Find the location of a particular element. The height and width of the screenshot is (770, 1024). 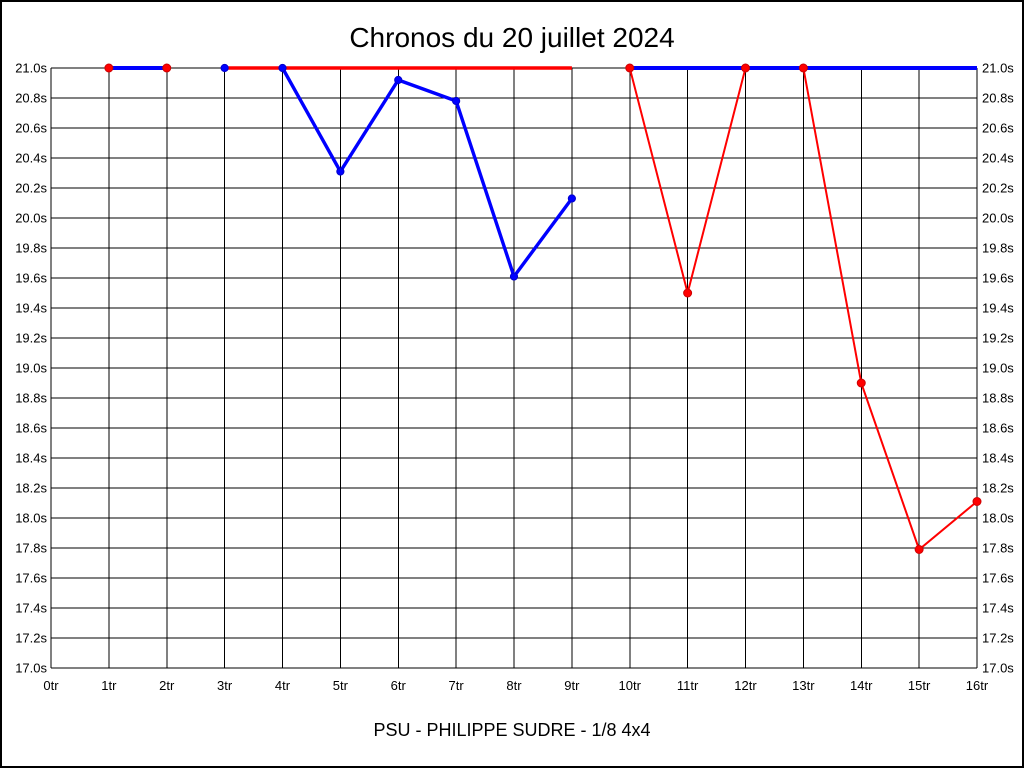

y-tick-label-left: 19.2s is located at coordinates (31, 338).